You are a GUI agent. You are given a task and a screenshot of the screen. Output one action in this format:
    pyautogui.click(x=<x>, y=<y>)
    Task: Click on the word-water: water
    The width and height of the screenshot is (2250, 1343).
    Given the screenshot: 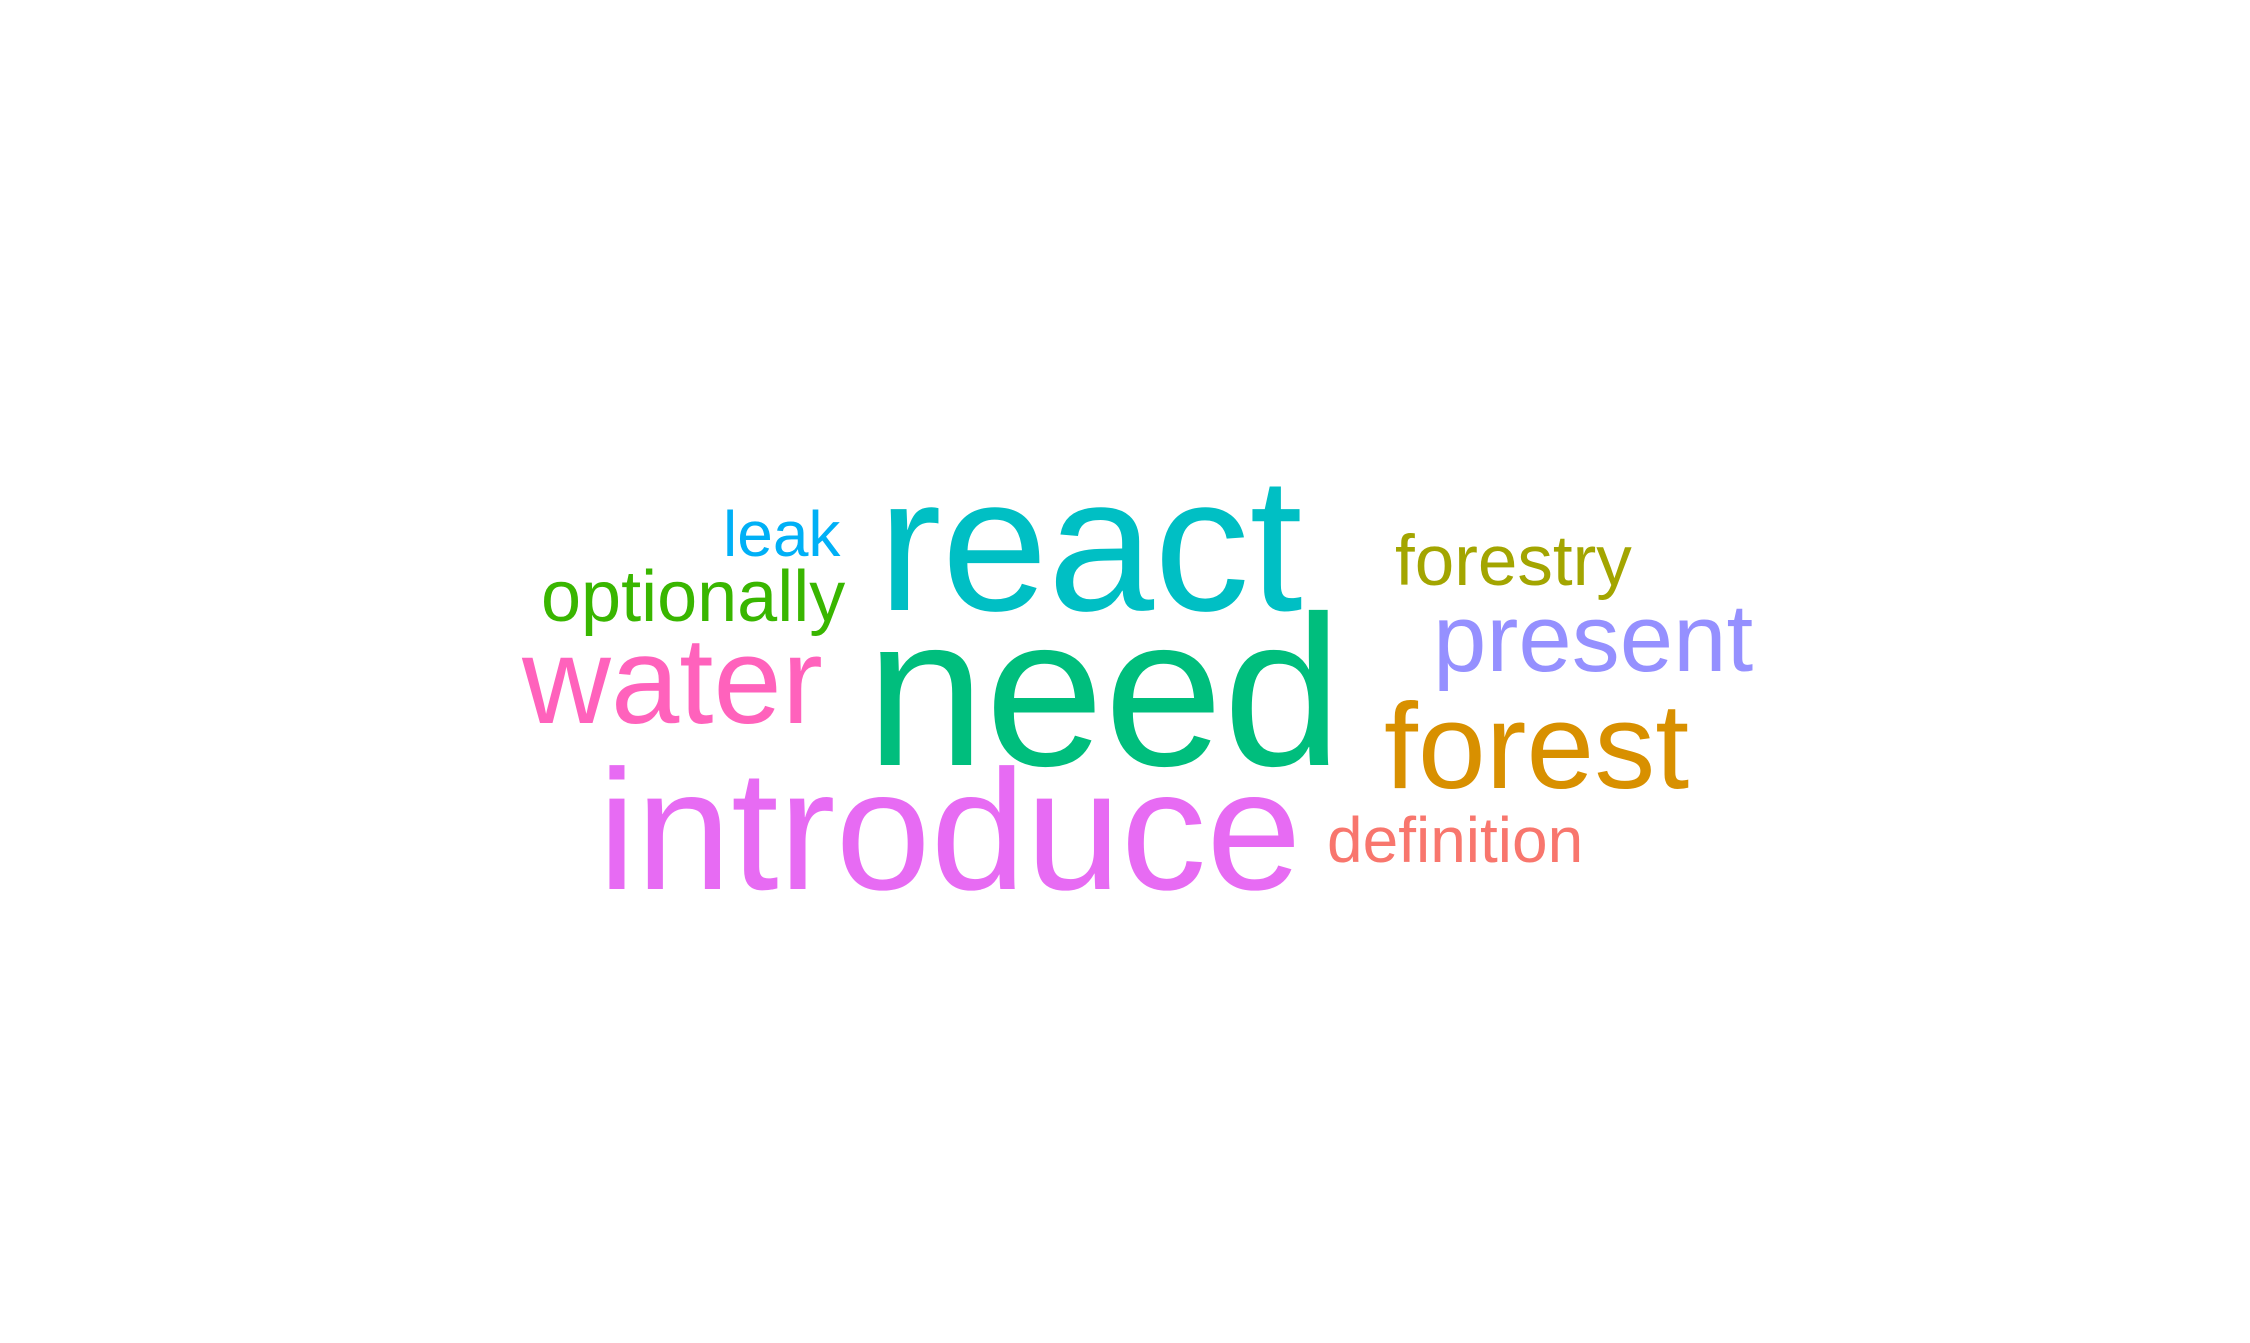 What is the action you would take?
    pyautogui.click(x=672, y=681)
    